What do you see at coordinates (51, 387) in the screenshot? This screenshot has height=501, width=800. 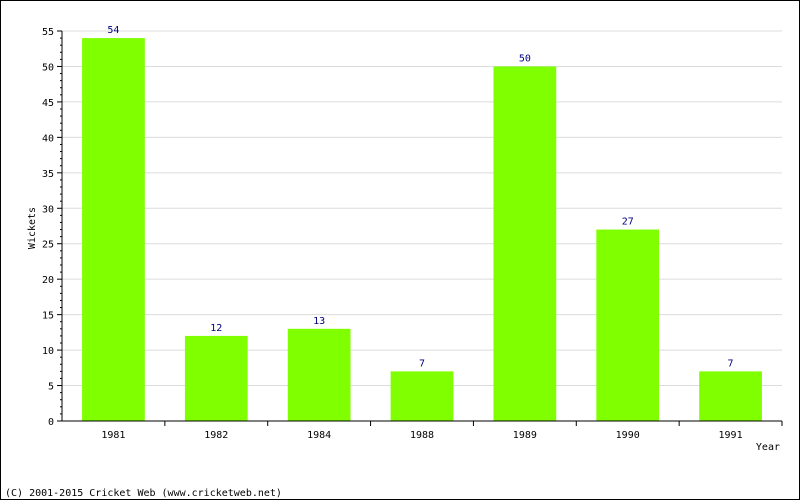 I see `y-tick-label: 5` at bounding box center [51, 387].